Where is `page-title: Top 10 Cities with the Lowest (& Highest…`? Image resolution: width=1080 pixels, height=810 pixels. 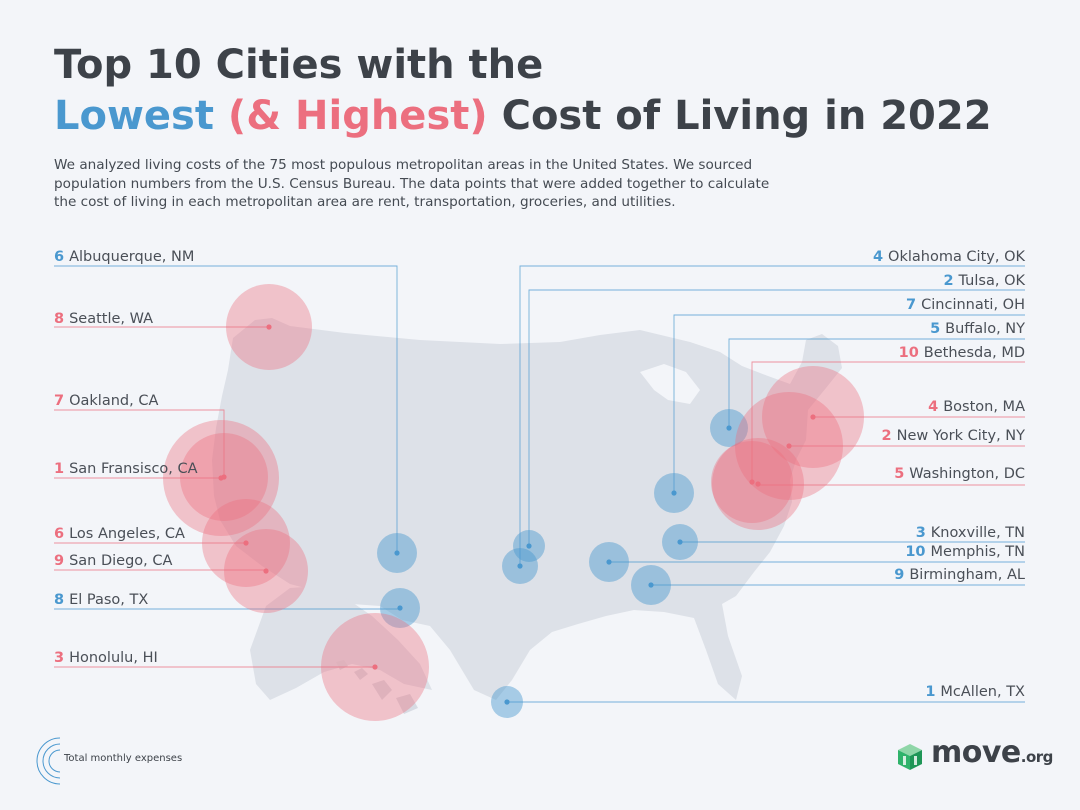 page-title: Top 10 Cities with the Lowest (& Highest… is located at coordinates (523, 91).